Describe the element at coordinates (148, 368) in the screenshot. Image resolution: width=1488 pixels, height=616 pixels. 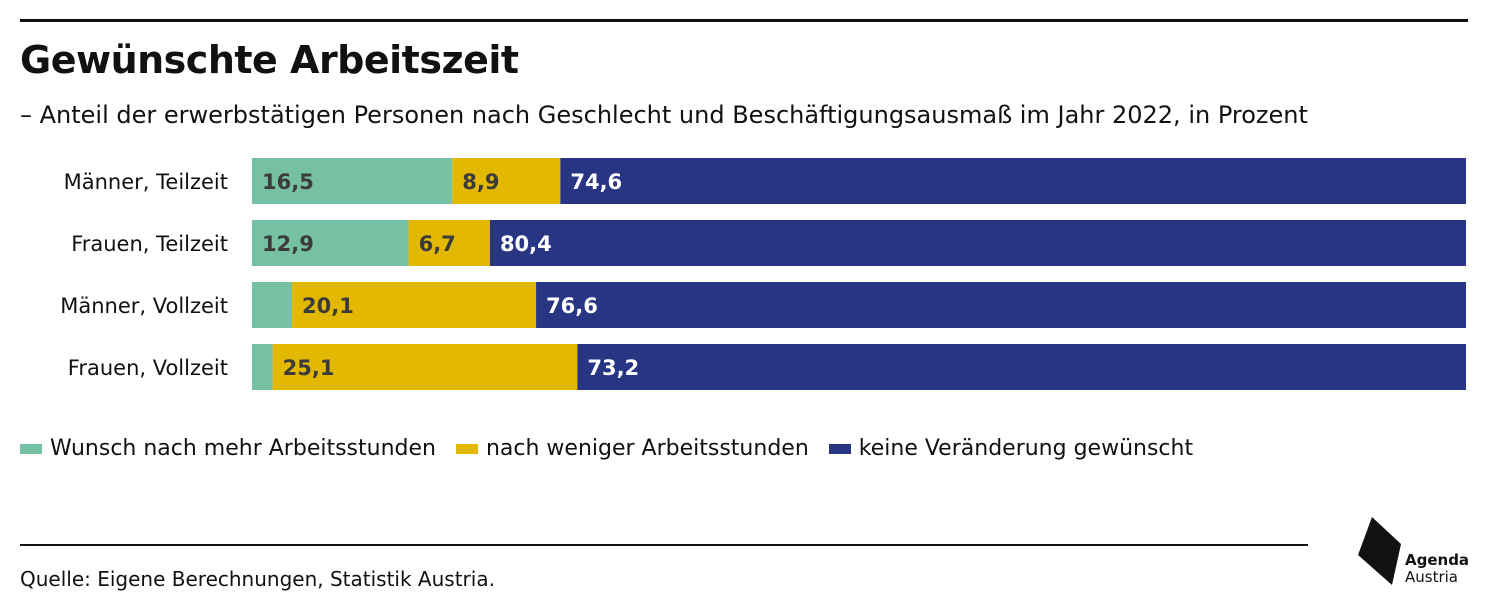
I see `category-label-frauen-vollzeit: Frauen, Vollzeit` at that location.